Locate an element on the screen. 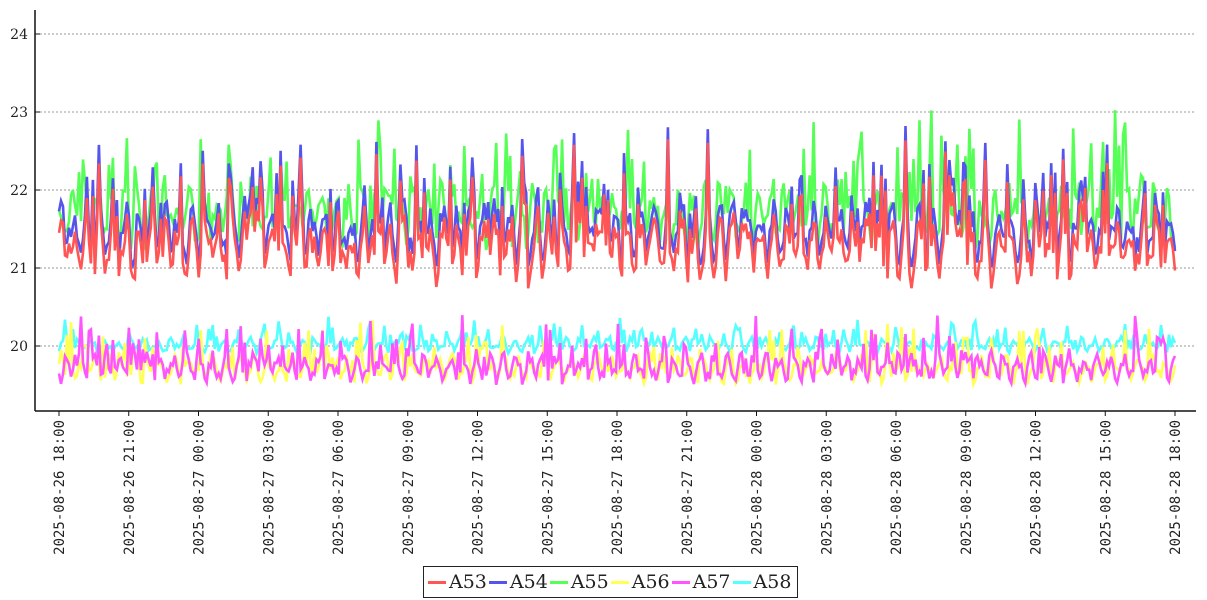 The width and height of the screenshot is (1207, 600). x-tick-label-14: 2025-08-28 12:00 is located at coordinates (1037, 487).